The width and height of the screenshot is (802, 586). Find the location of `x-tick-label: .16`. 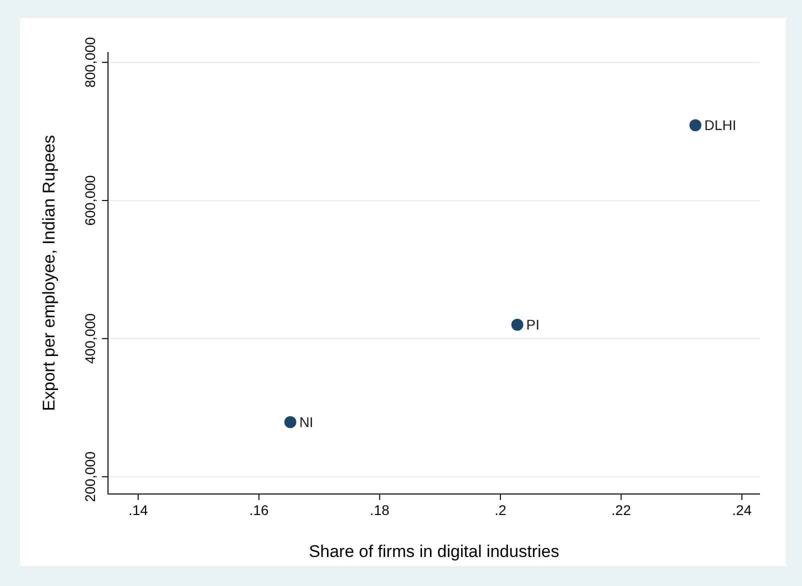

x-tick-label: .16 is located at coordinates (259, 510).